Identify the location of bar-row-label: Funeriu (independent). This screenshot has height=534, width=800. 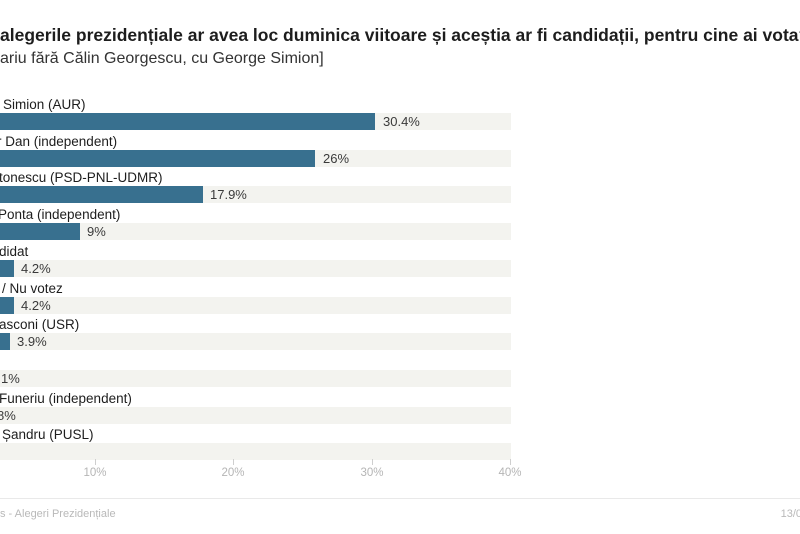
(66, 398).